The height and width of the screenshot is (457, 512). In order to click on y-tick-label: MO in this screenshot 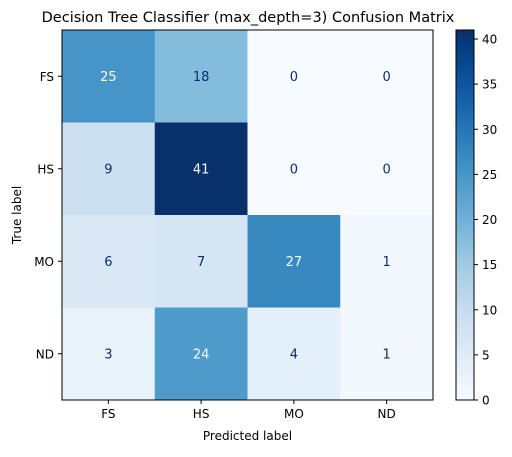, I will do `click(44, 262)`.